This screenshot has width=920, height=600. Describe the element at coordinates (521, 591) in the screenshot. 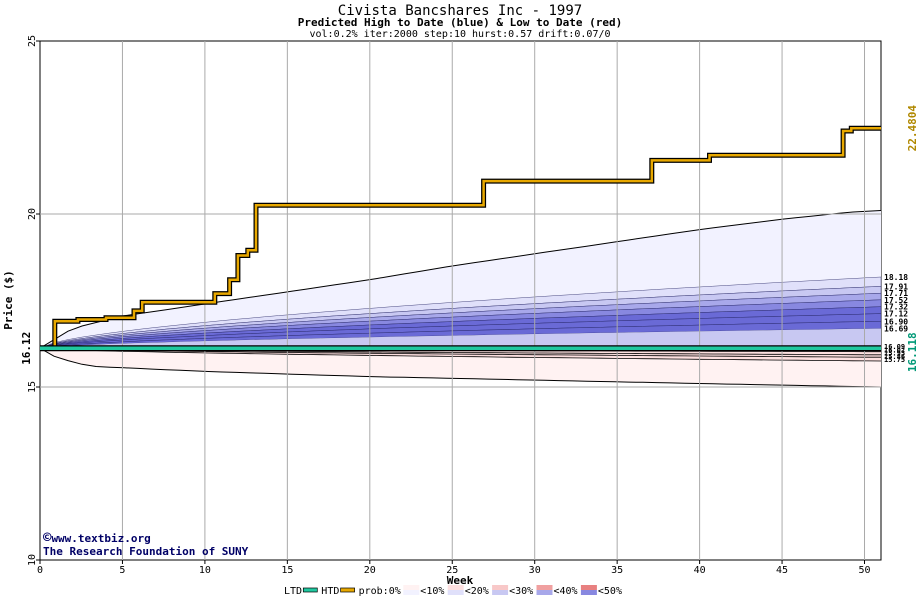

I see `legend-label-5: <30%` at that location.